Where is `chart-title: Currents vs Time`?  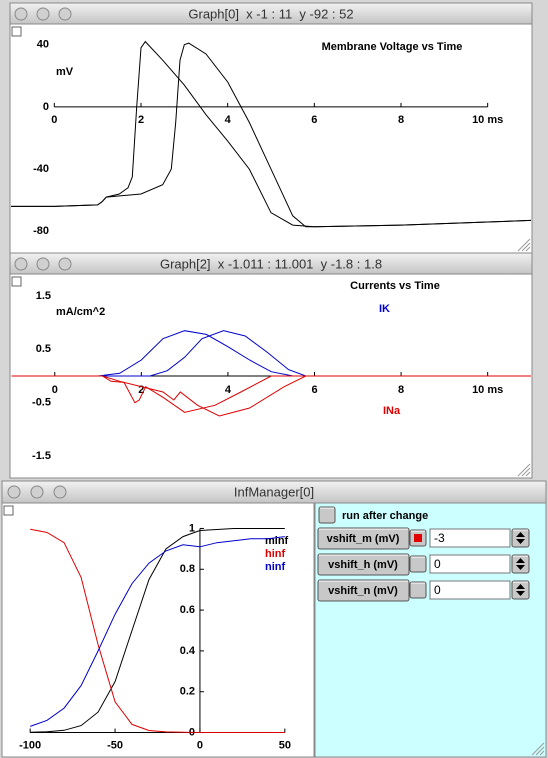
chart-title: Currents vs Time is located at coordinates (395, 286).